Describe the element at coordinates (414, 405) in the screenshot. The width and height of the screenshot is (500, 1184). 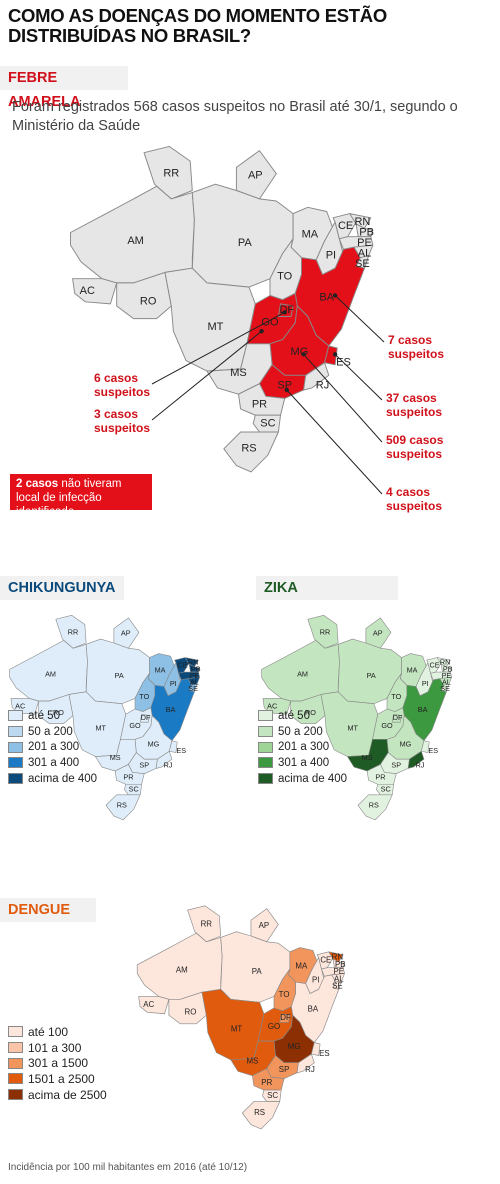
I see `callout-label-es: 37 casos suspeitos` at that location.